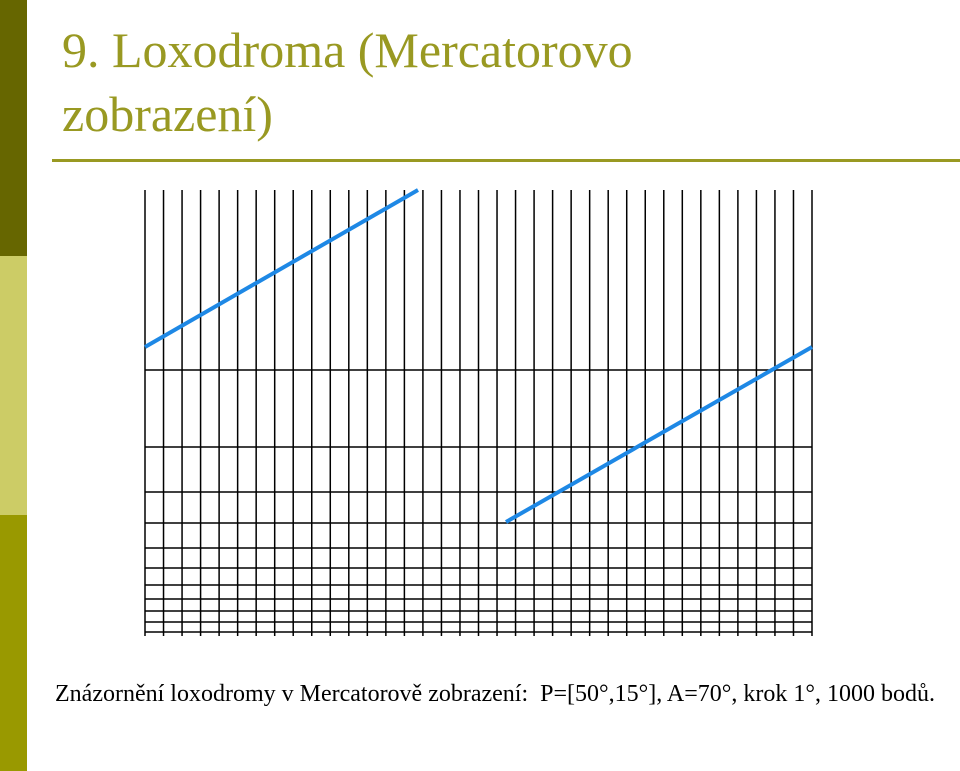  I want to click on slide-title: 9. Loxodroma (Mercatorovo zobrazení), so click(347, 82).